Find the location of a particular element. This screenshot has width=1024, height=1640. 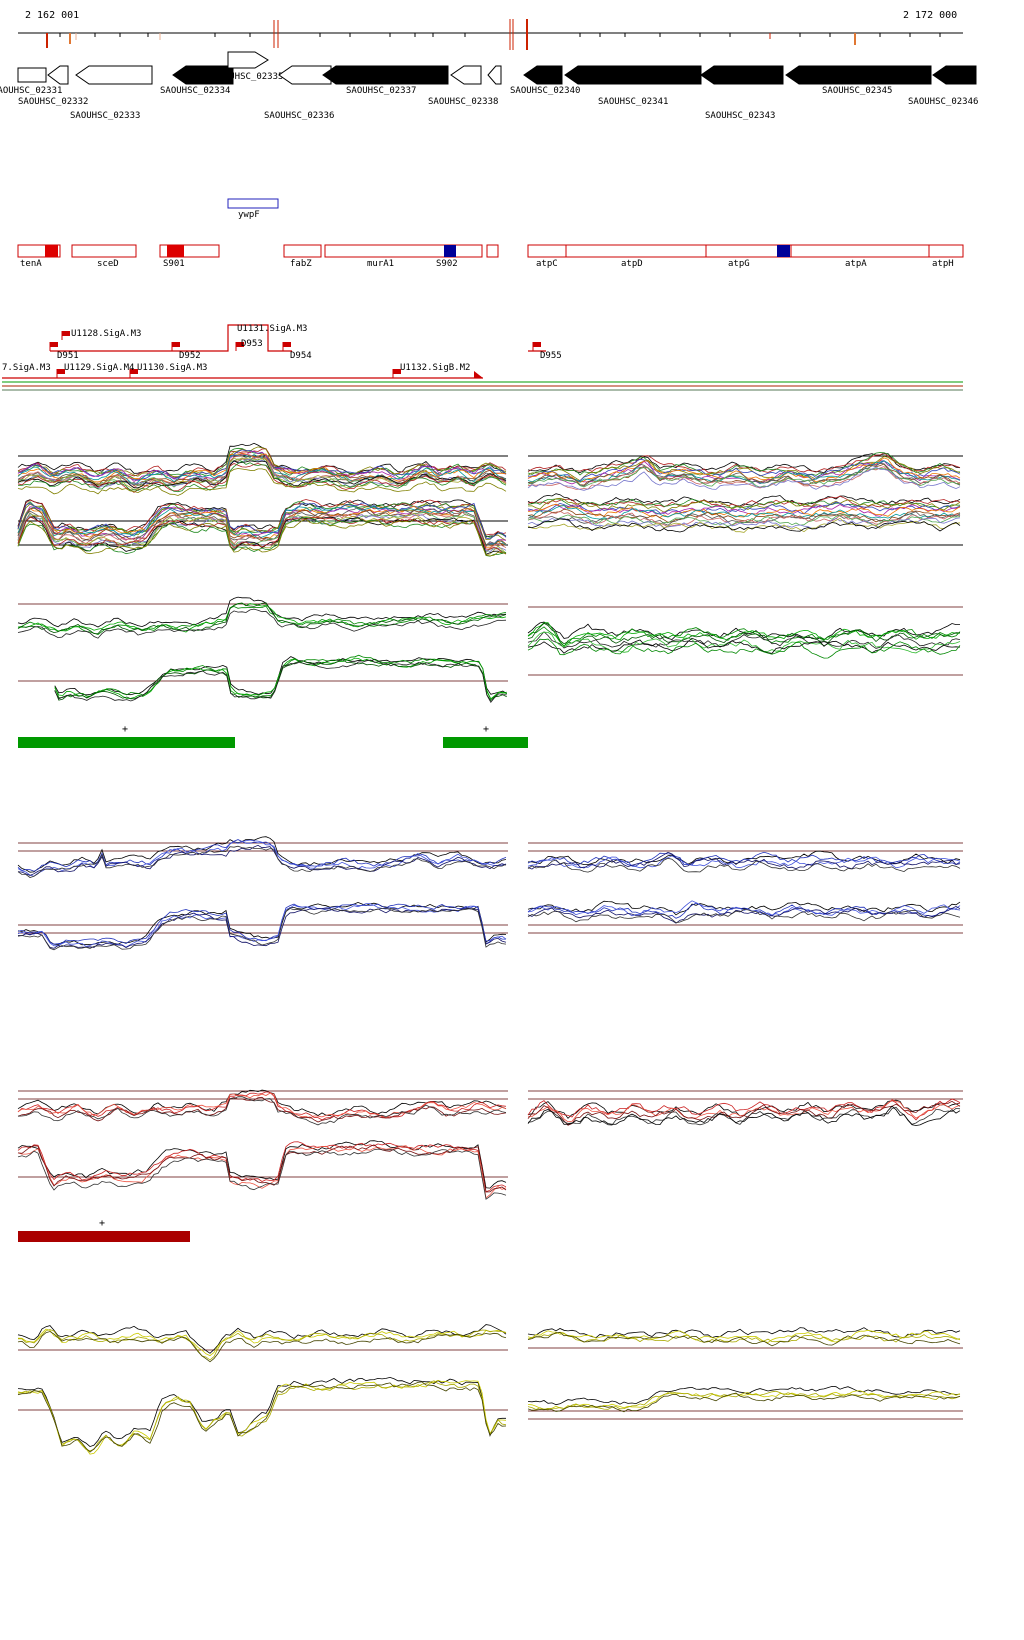

tss-flag-label: D954 is located at coordinates (301, 356).